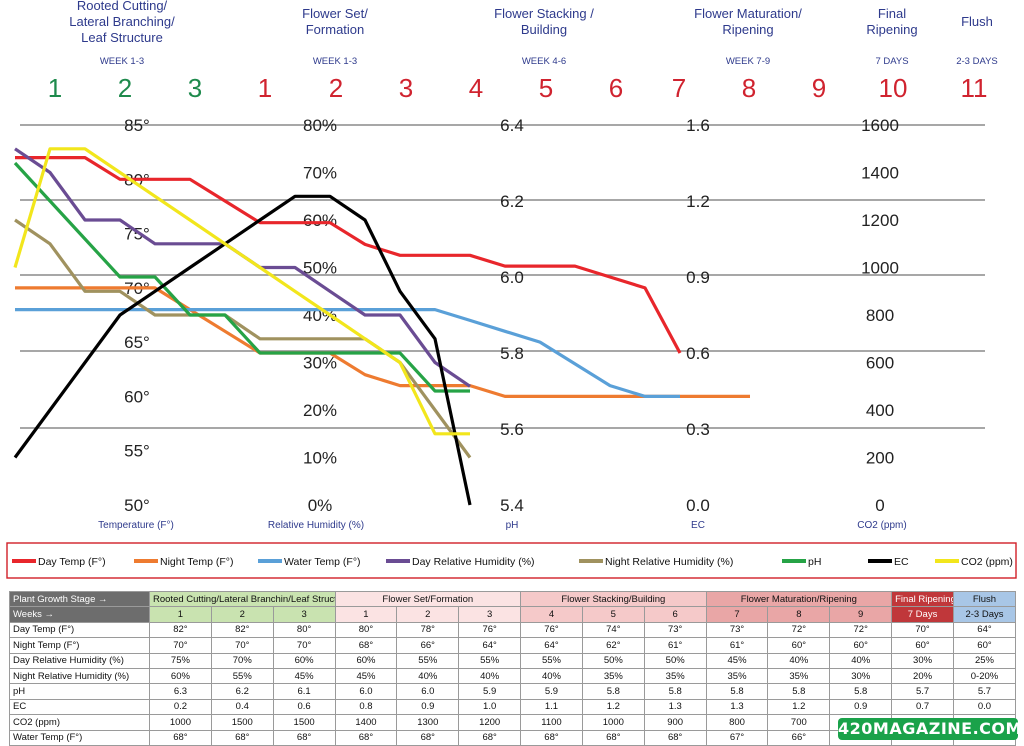  I want to click on table-cell: 6.2, so click(242, 691).